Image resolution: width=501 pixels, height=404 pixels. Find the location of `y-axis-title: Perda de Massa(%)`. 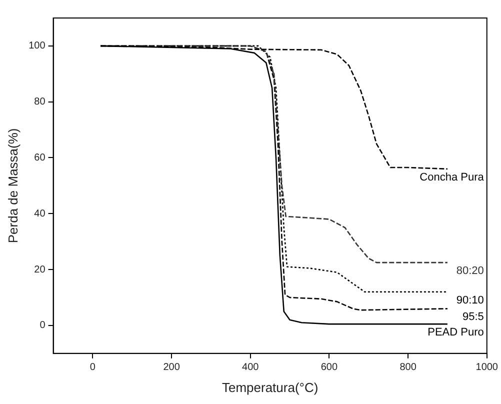

y-axis-title: Perda de Massa(%) is located at coordinates (12, 186).